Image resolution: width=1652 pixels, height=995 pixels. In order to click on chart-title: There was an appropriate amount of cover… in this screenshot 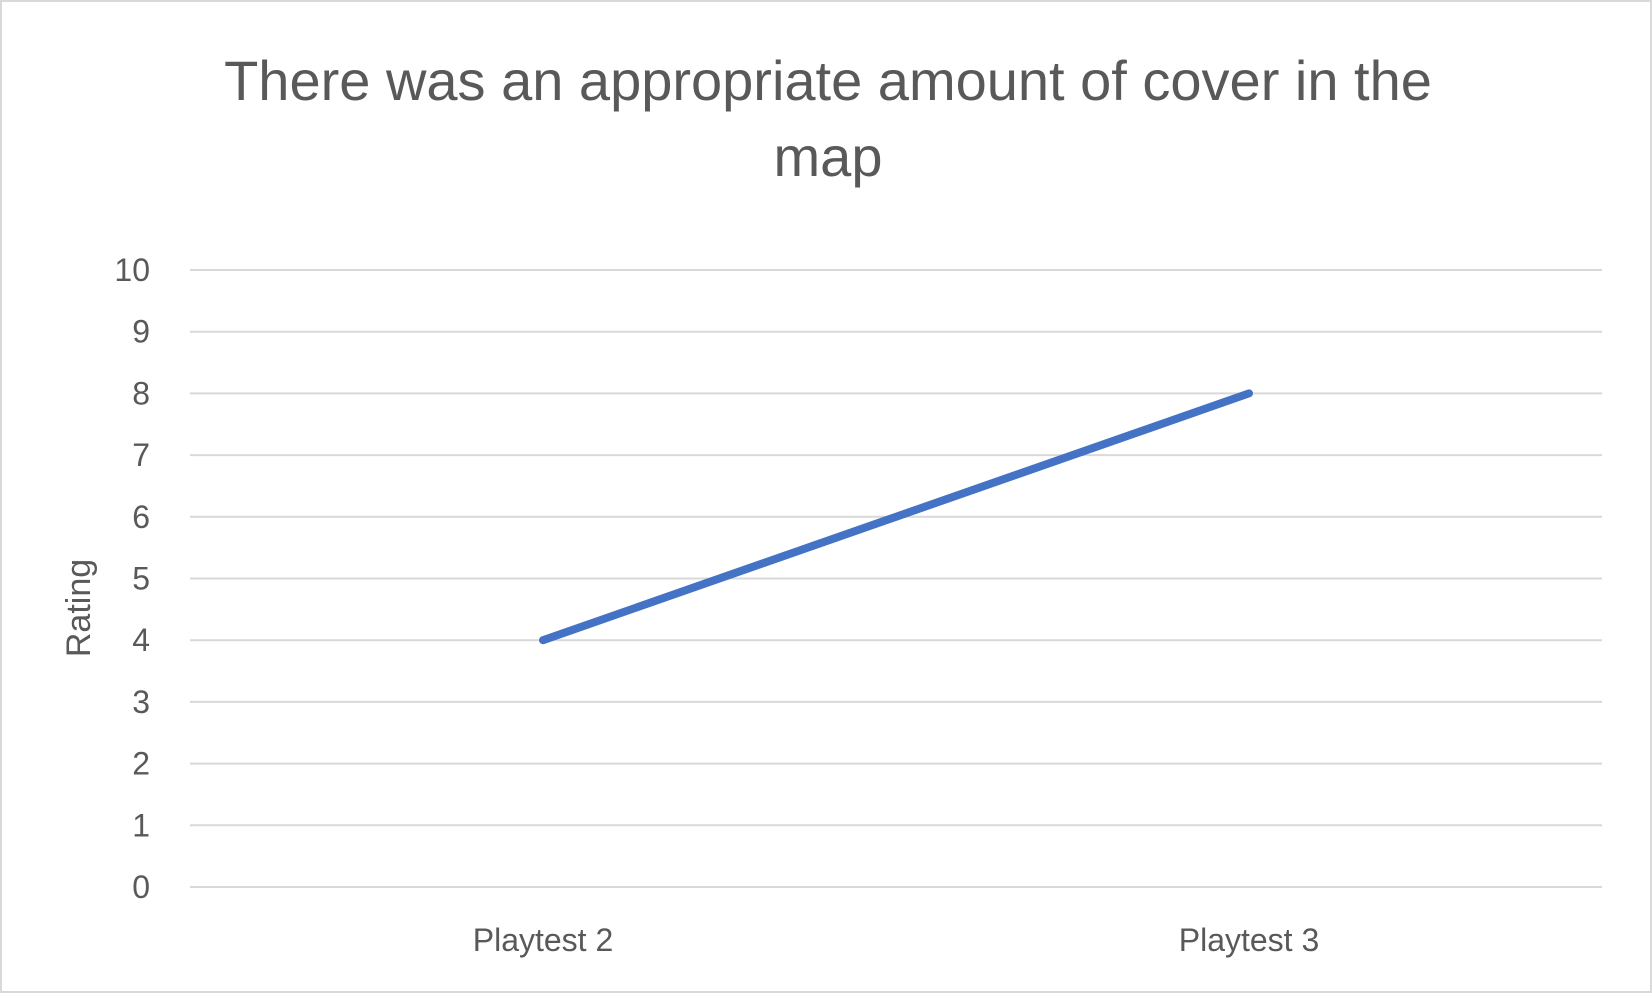, I will do `click(828, 118)`.